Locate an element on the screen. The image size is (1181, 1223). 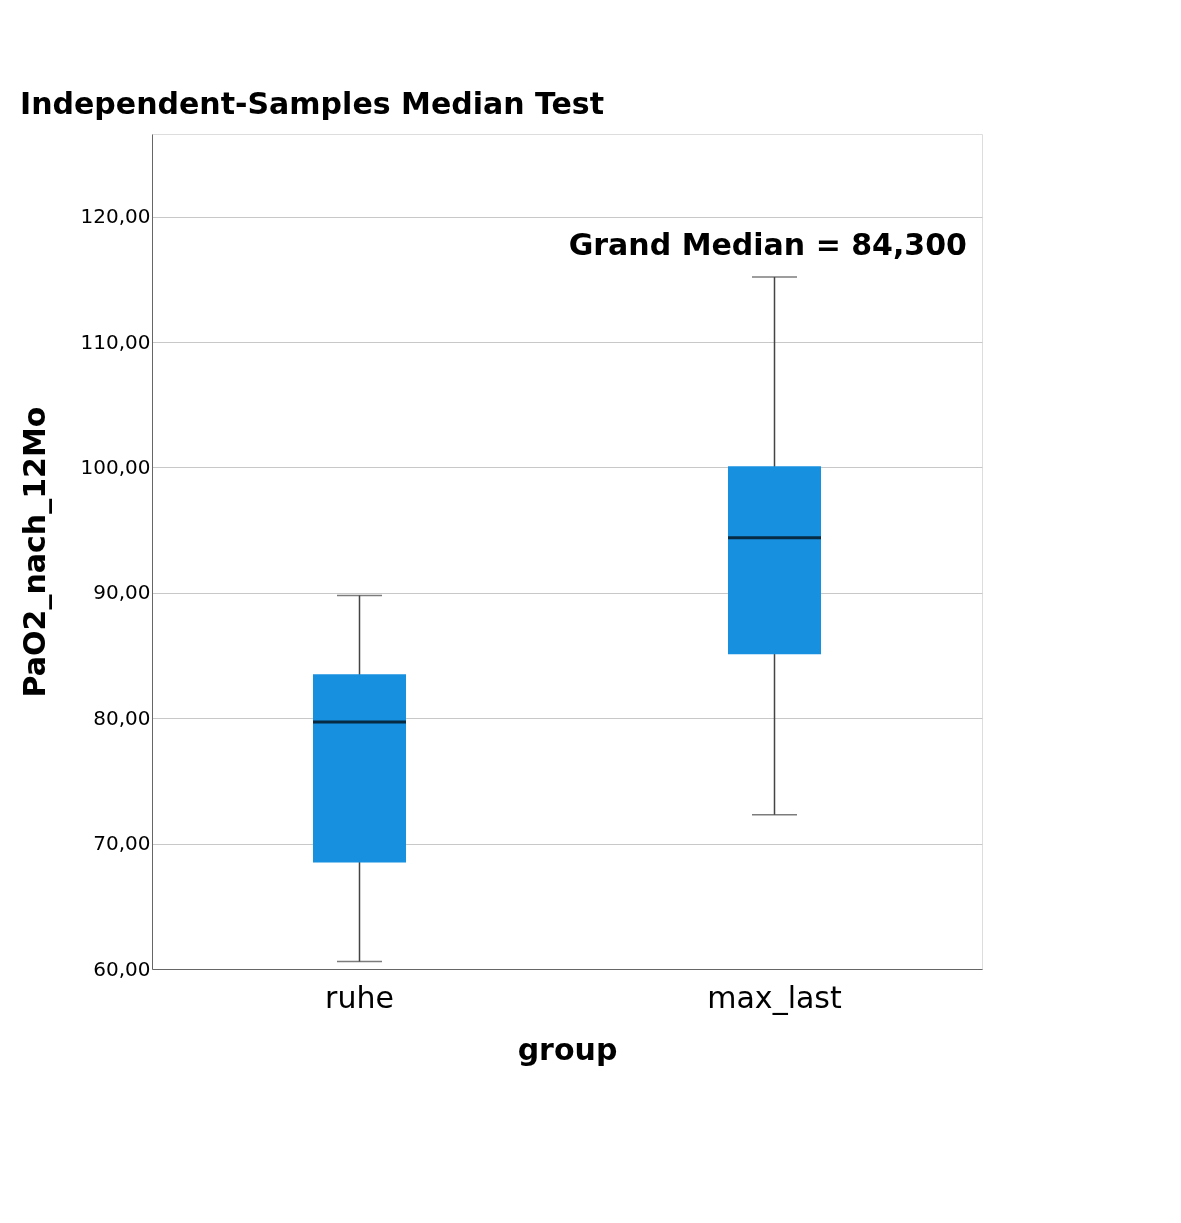
x-axis-title: group is located at coordinates (567, 1049).